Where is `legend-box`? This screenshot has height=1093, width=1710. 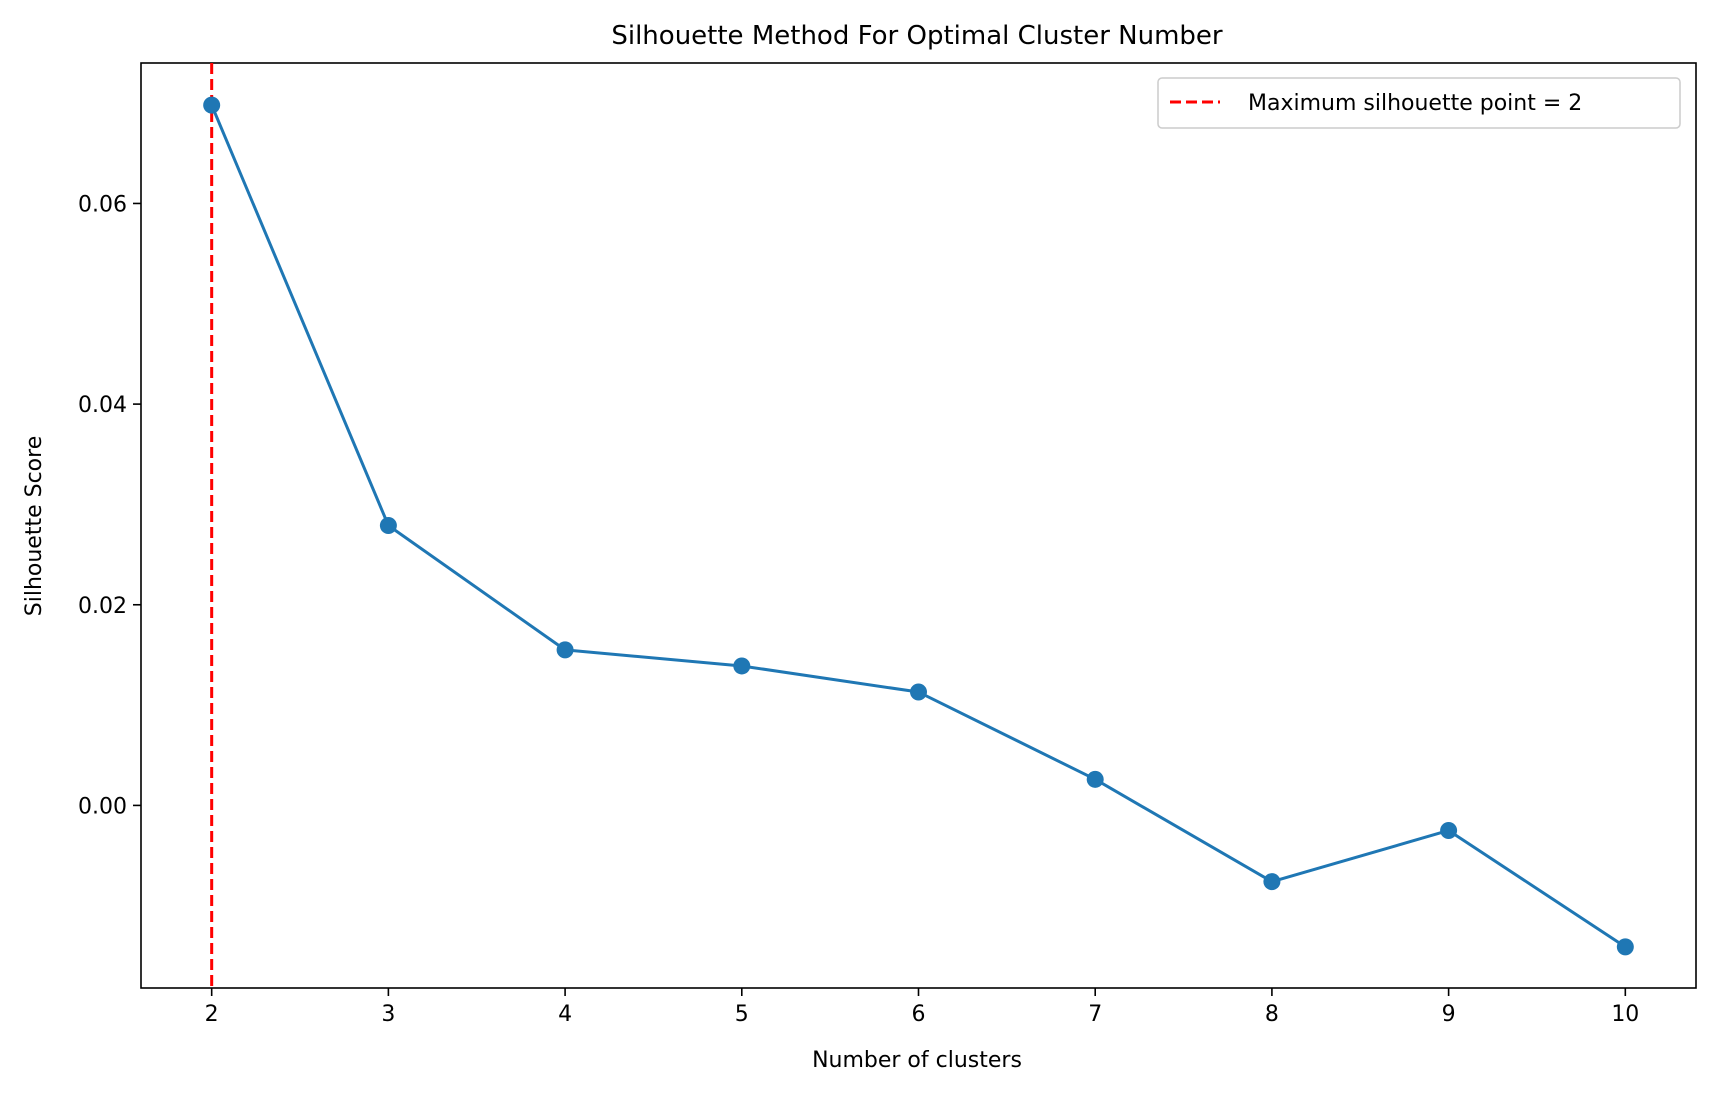 legend-box is located at coordinates (1419, 103).